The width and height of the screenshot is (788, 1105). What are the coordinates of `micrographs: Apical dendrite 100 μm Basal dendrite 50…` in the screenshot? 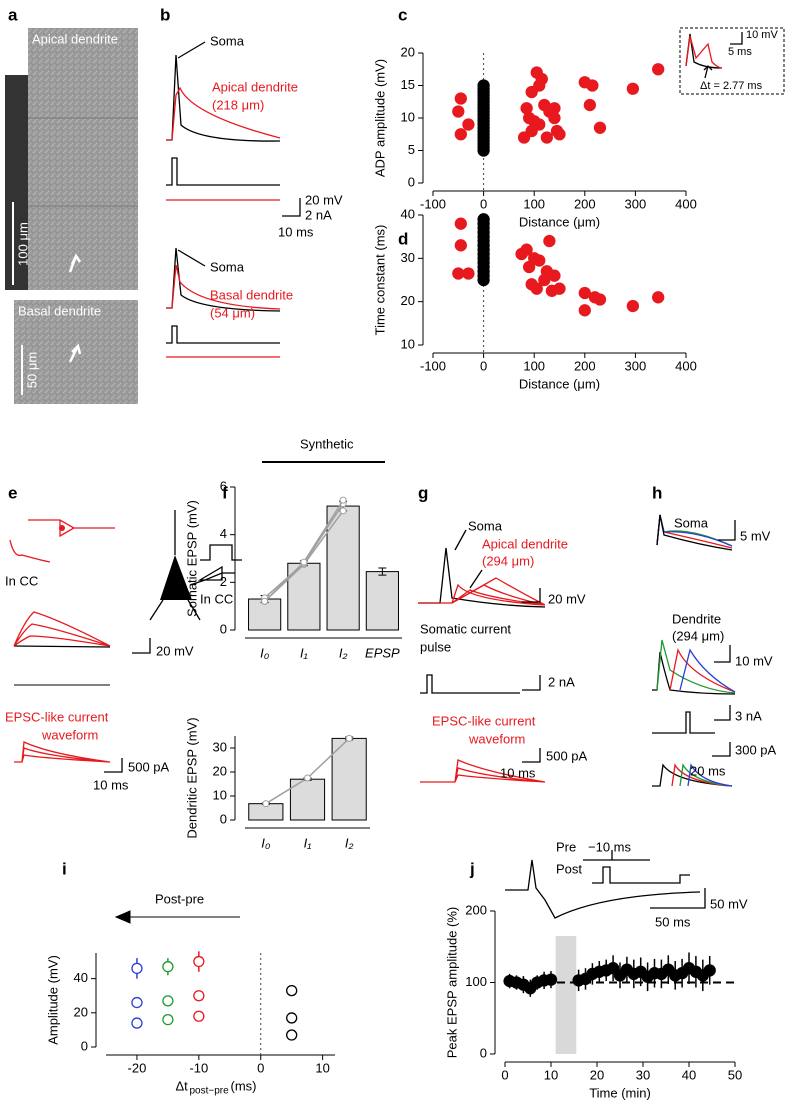 It's located at (71, 216).